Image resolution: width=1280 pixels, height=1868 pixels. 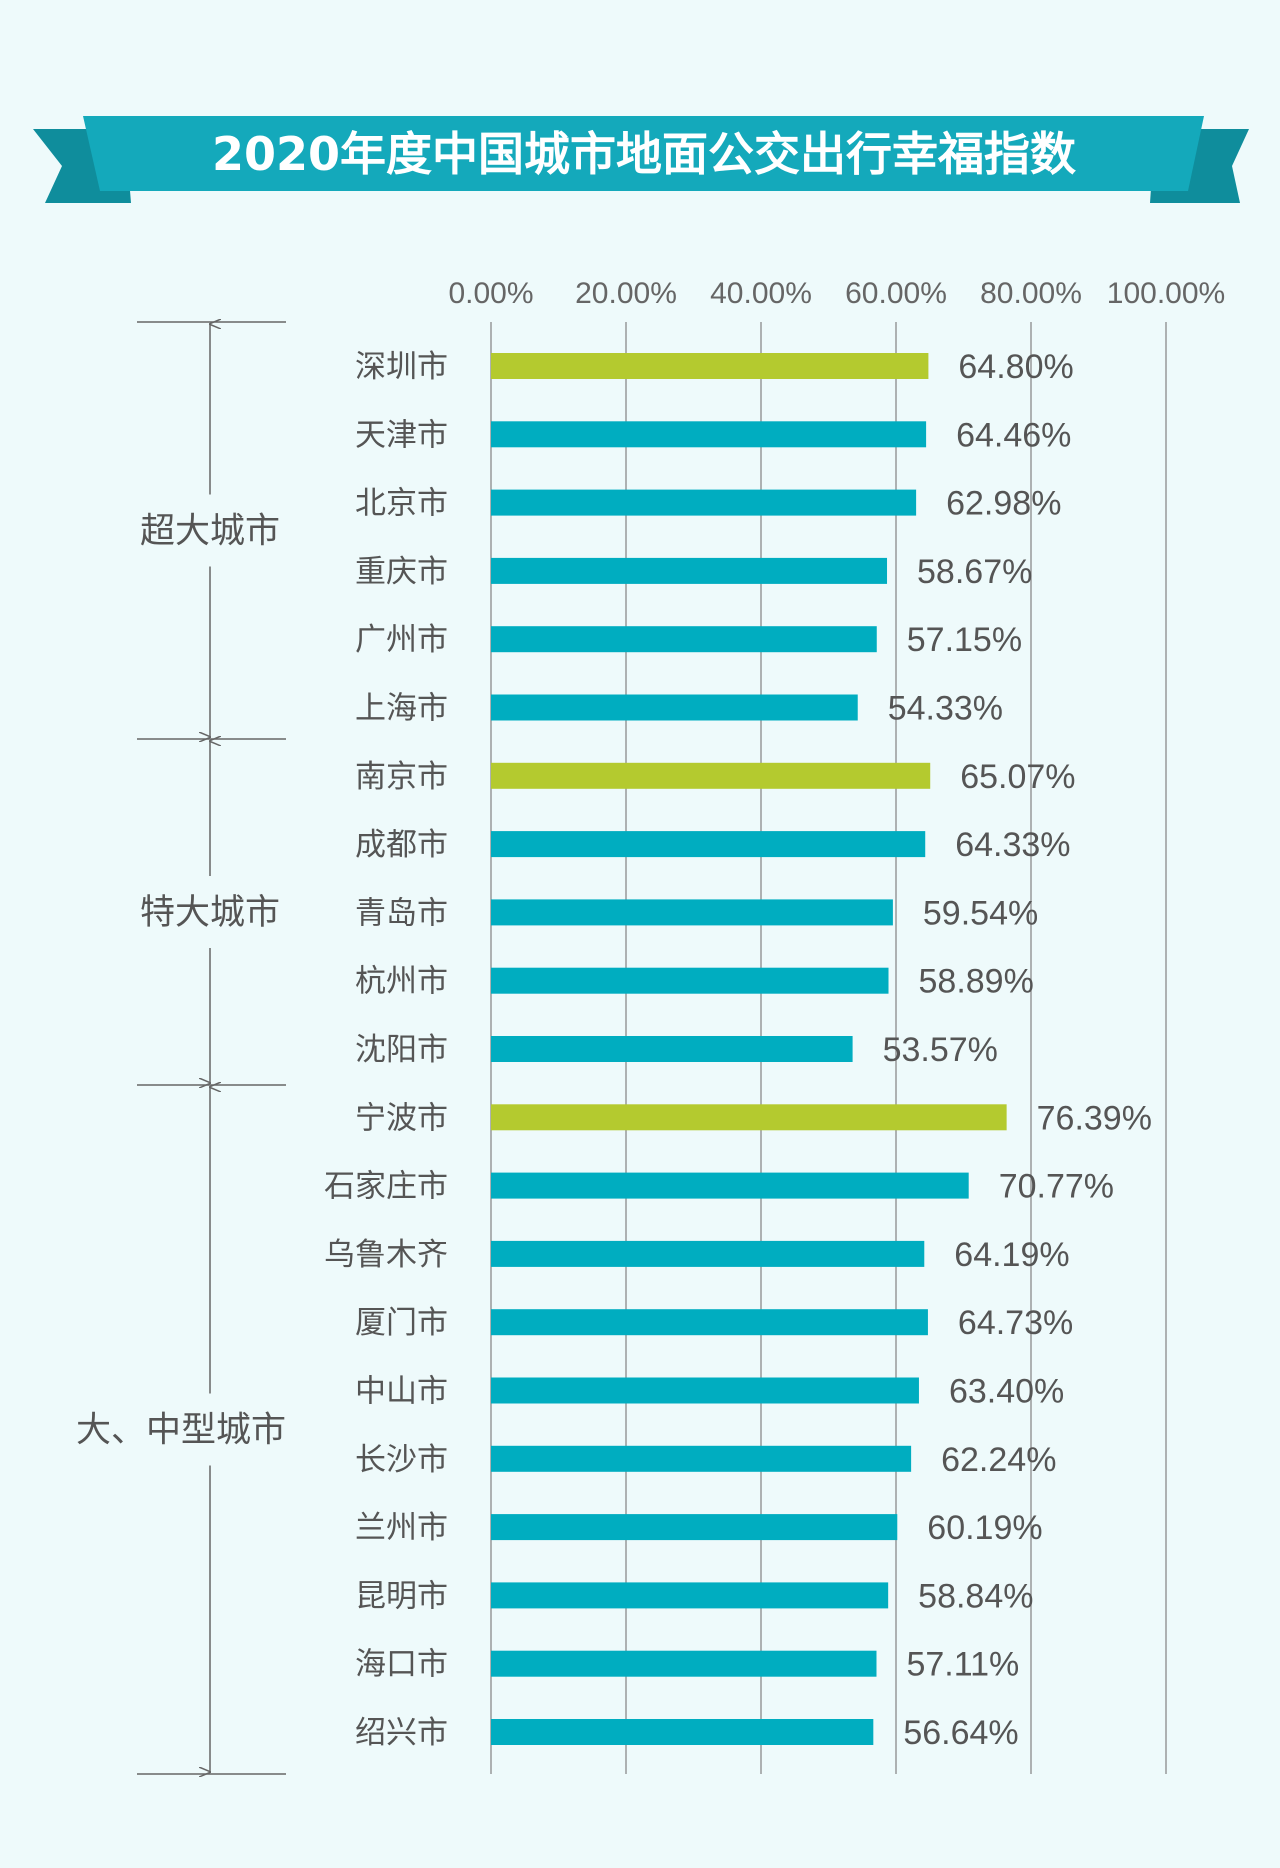 I want to click on value-label: 58.84%, so click(x=975, y=1596).